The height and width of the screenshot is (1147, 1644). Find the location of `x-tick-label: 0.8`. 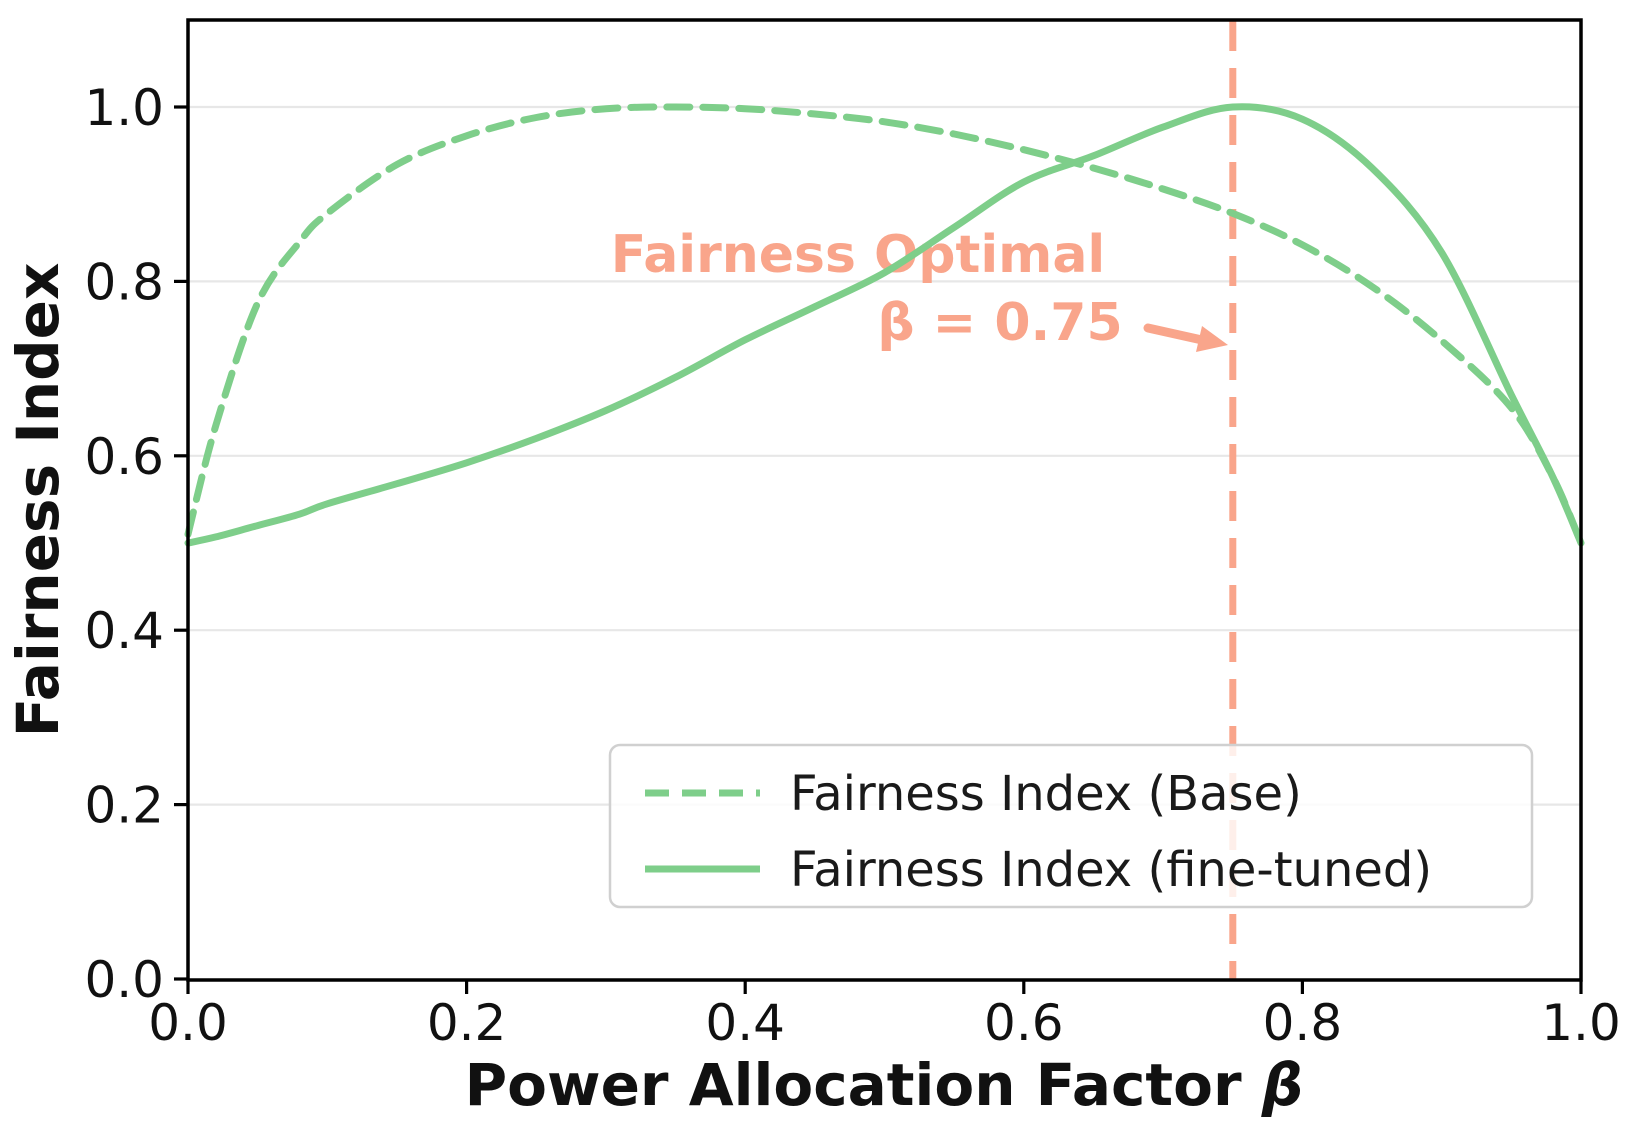

x-tick-label: 0.8 is located at coordinates (1303, 1023).